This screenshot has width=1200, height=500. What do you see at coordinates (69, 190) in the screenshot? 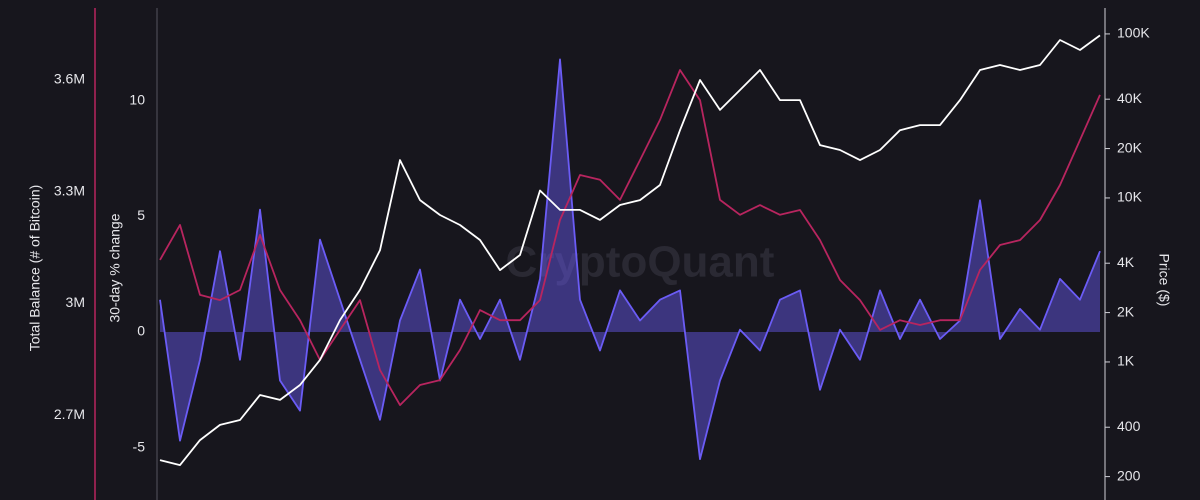
I see `y-tick-label: 3.3M` at bounding box center [69, 190].